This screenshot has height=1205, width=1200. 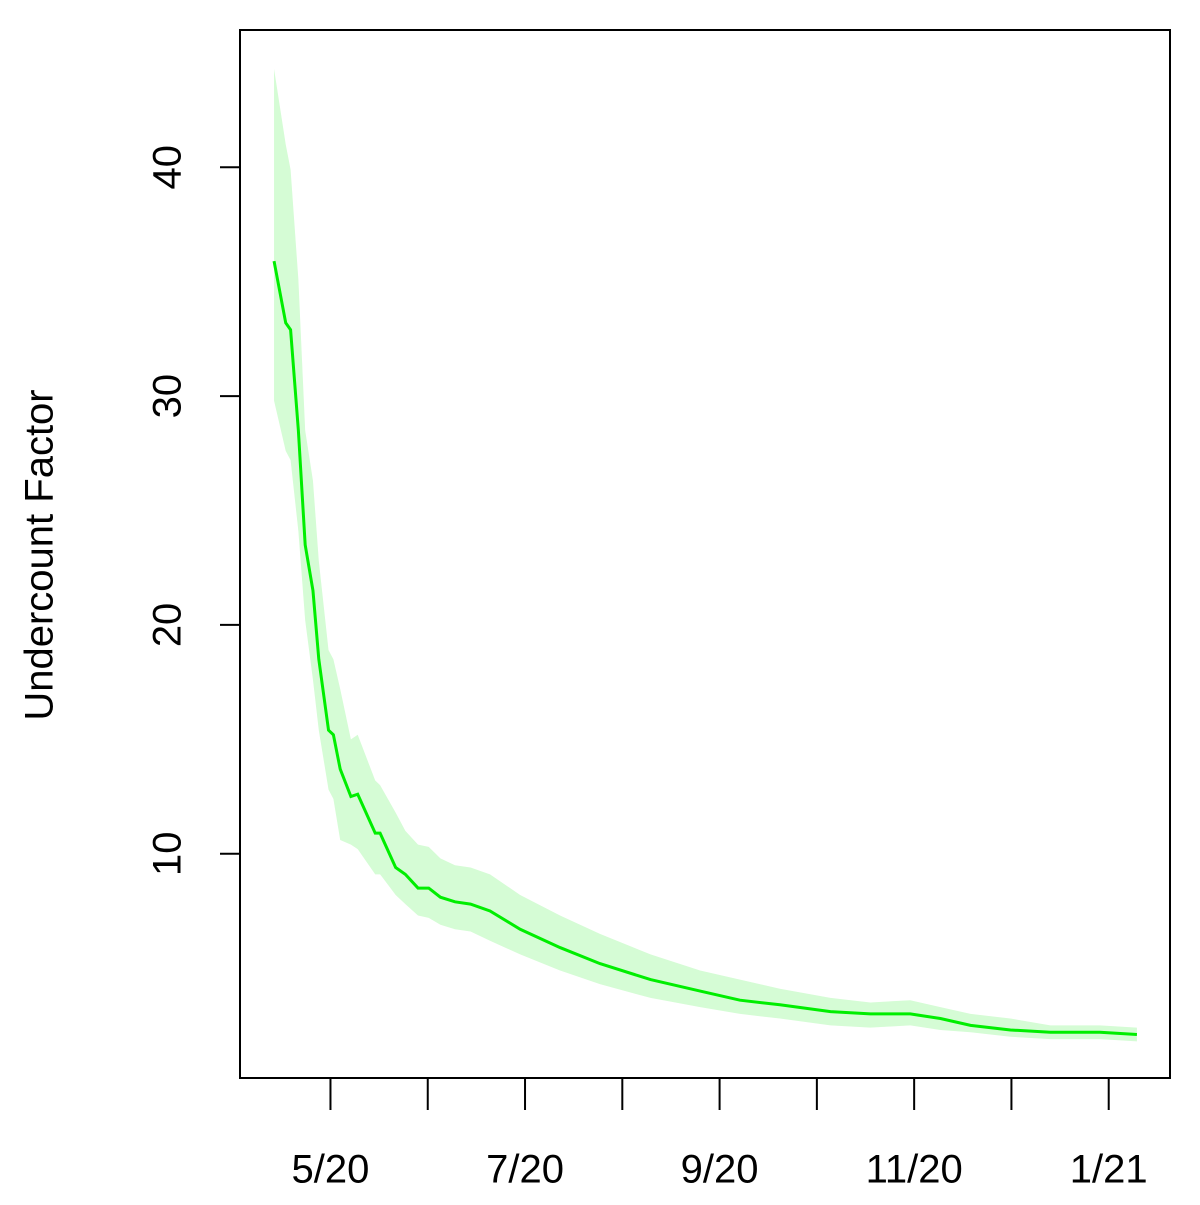 I want to click on y-tick-label: 40, so click(x=168, y=167).